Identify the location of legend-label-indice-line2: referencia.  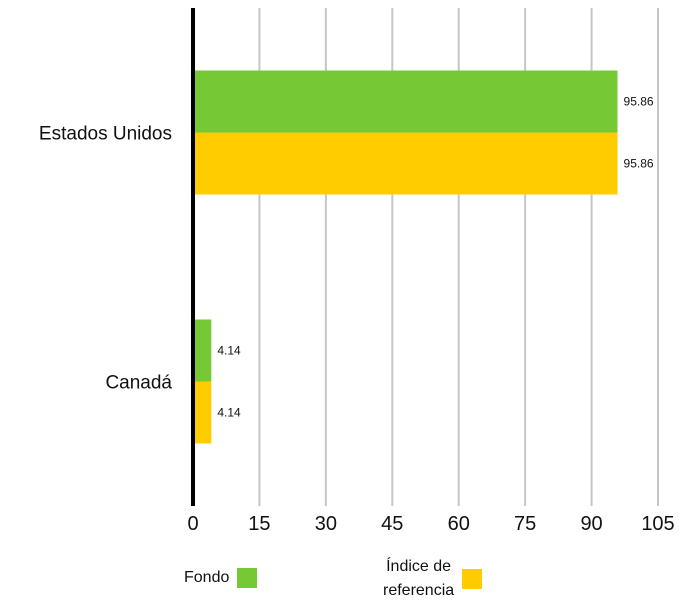
(419, 590).